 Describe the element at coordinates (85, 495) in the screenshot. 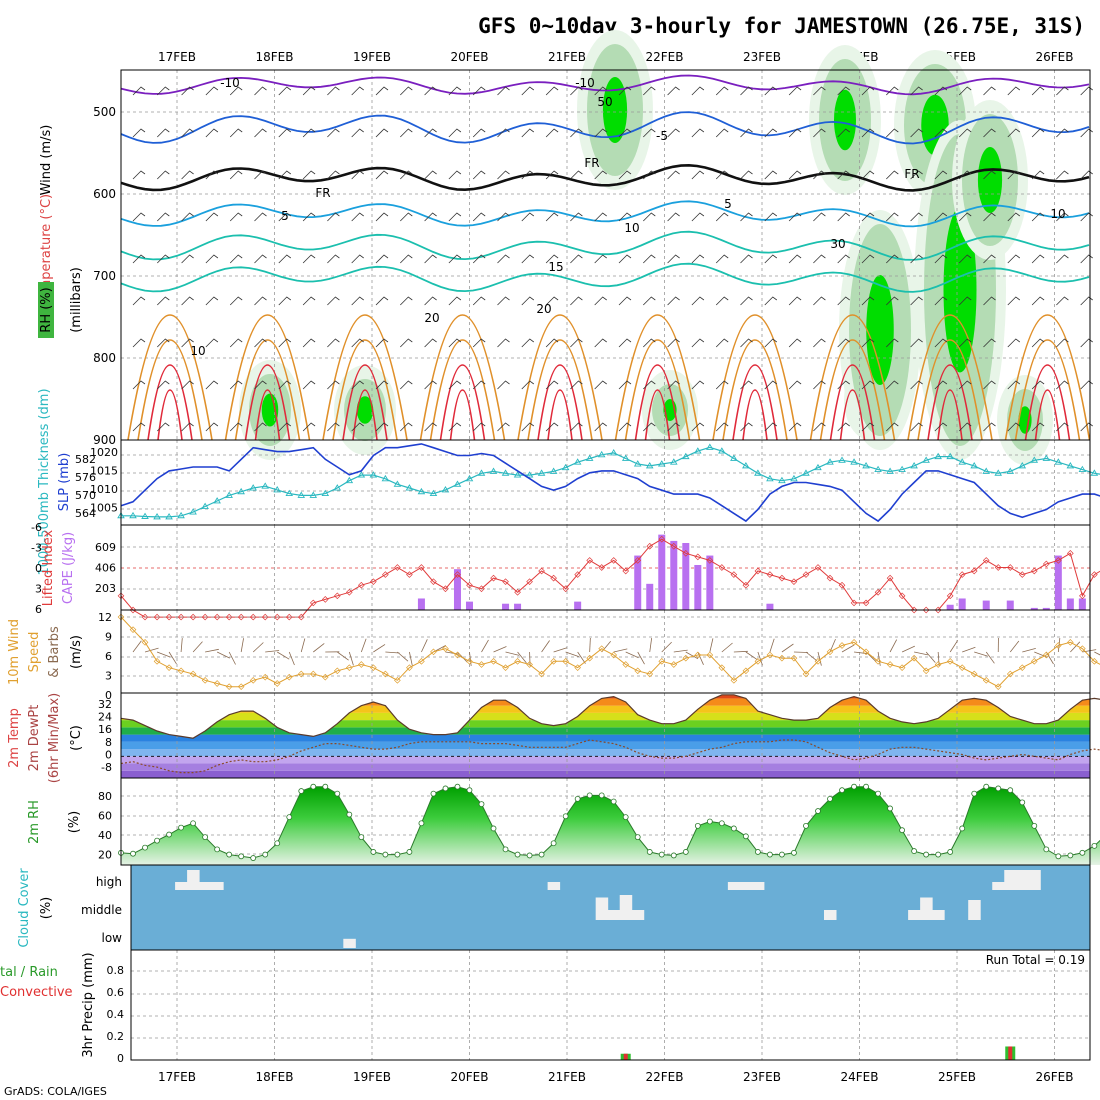

I see `thickness-tick-label: 570` at that location.